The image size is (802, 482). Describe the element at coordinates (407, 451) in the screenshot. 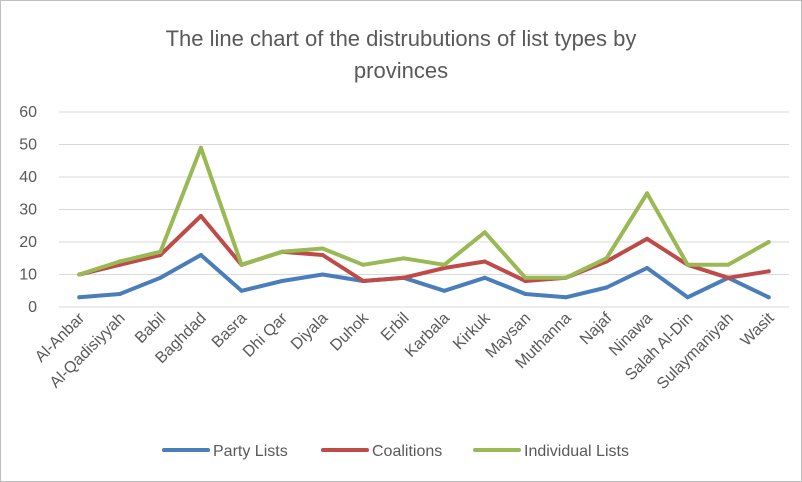

I see `legend-label-coalitions: Coalitions` at that location.